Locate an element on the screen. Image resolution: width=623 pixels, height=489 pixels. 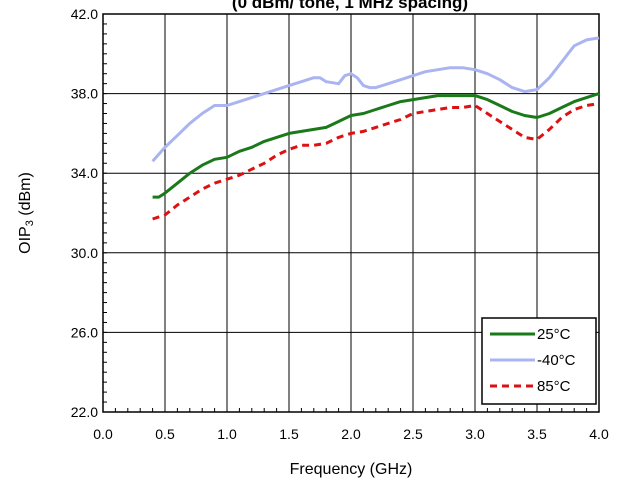
x-tick-labels: 0.0 0.5 1.0 1.5 2.0 2.5 3.0 3.5 4.0 is located at coordinates (351, 434).